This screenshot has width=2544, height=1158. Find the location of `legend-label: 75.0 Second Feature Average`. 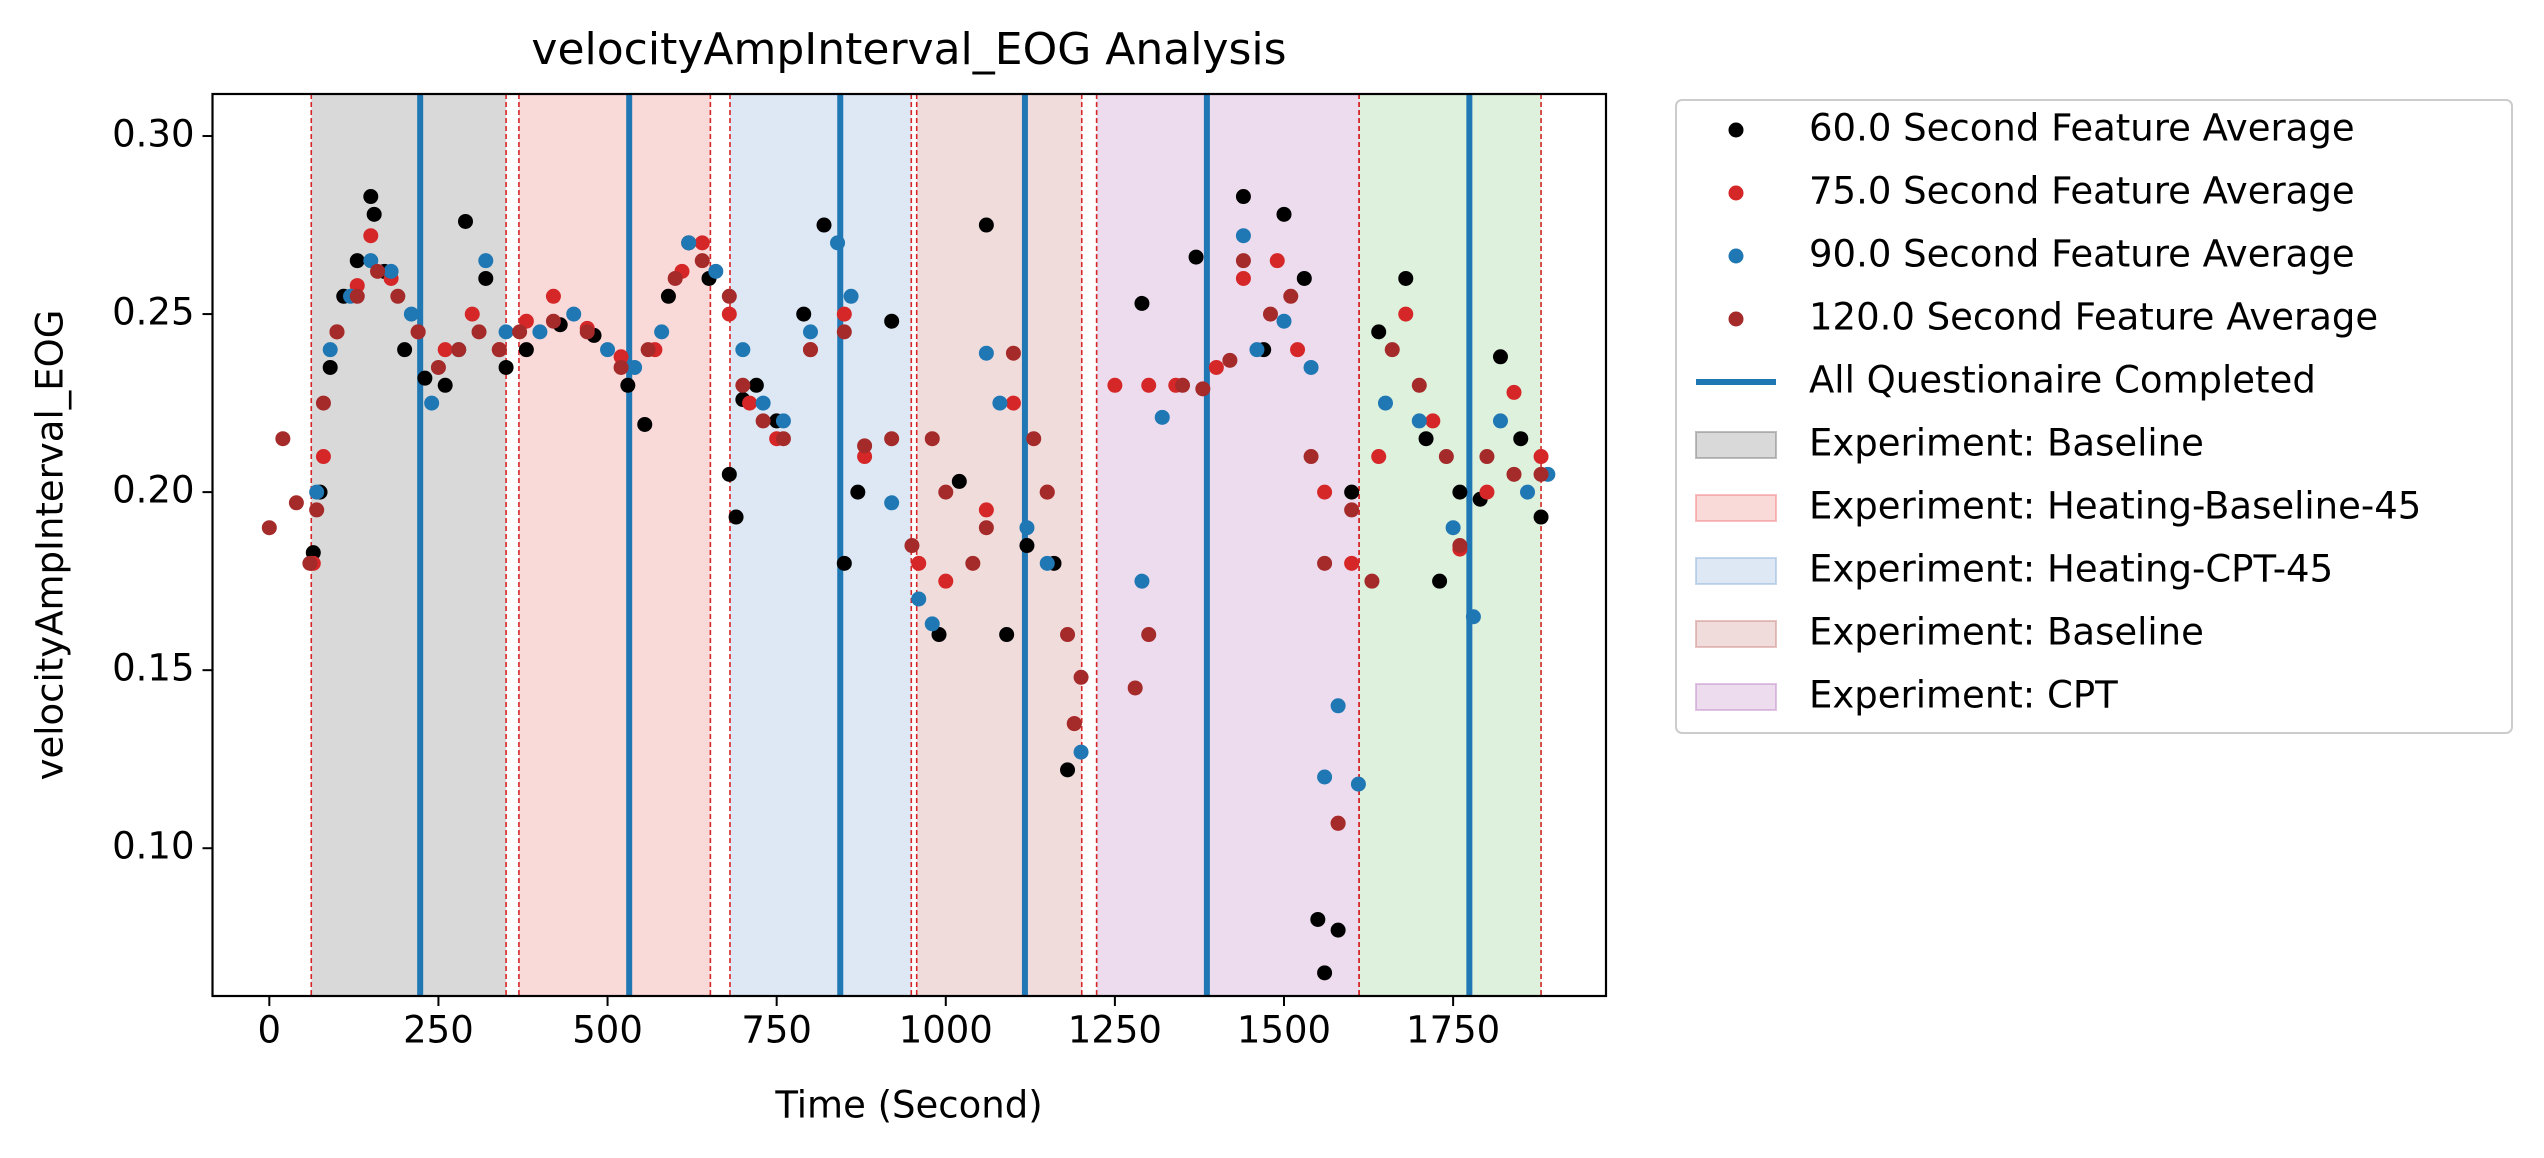

legend-label: 75.0 Second Feature Average is located at coordinates (2082, 191).